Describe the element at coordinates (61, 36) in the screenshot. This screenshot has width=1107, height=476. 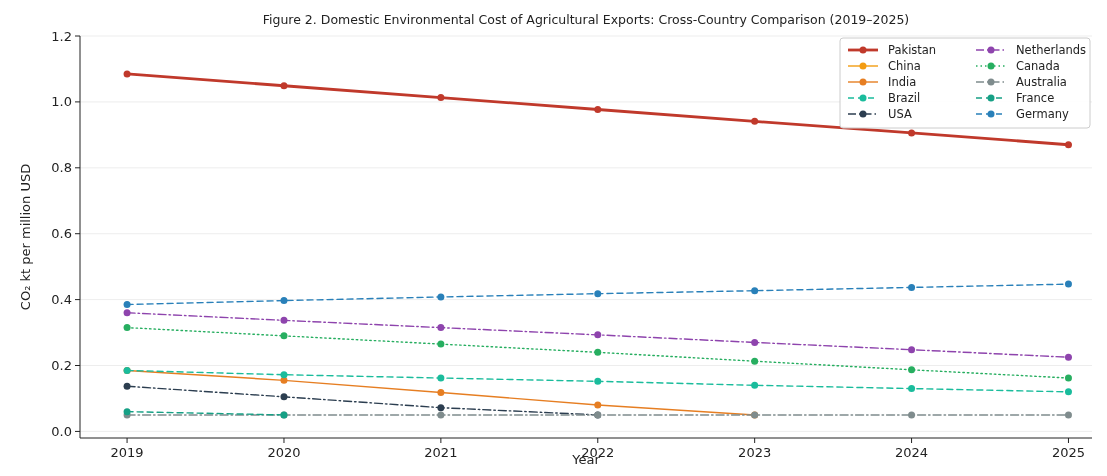
I see `y-tick-label: 1.2` at that location.